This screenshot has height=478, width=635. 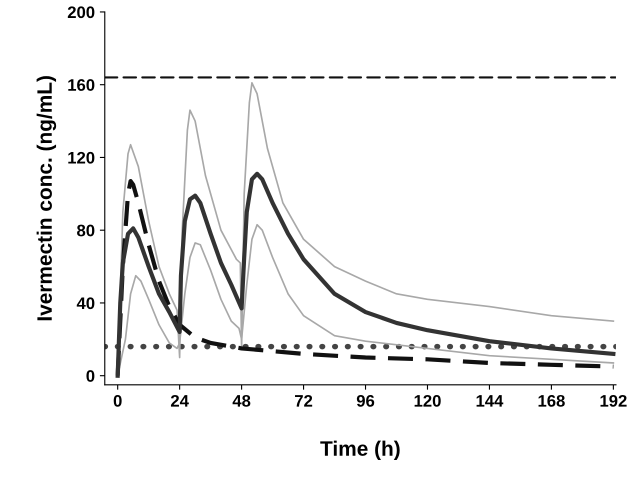 What do you see at coordinates (613, 400) in the screenshot?
I see `x-tick-label: 192` at bounding box center [613, 400].